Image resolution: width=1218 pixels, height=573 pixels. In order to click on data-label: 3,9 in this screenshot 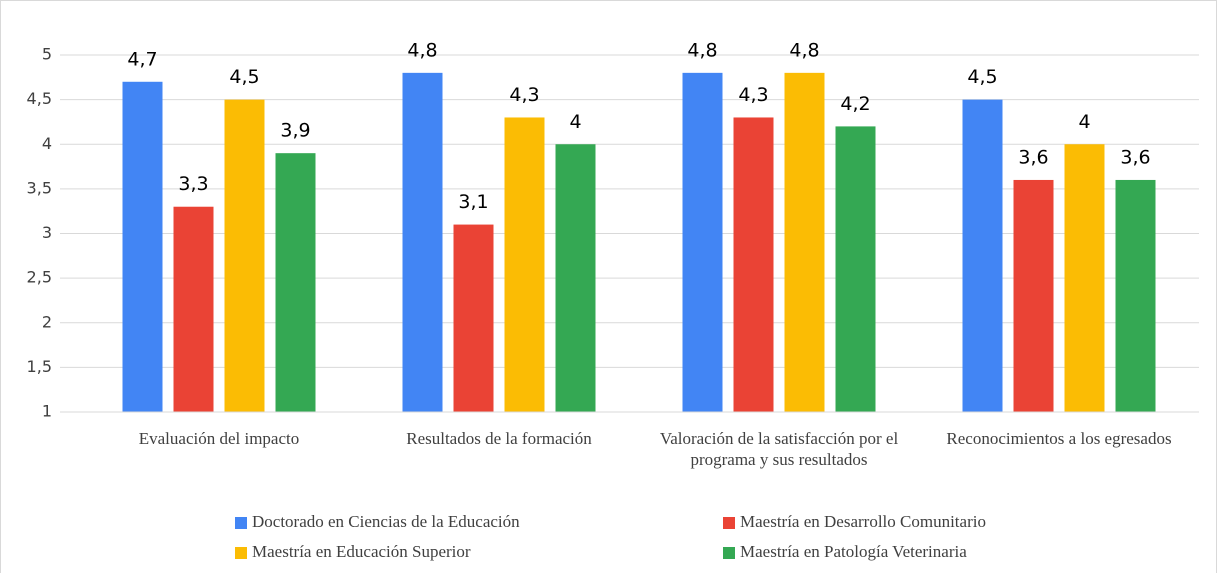, I will do `click(295, 131)`.